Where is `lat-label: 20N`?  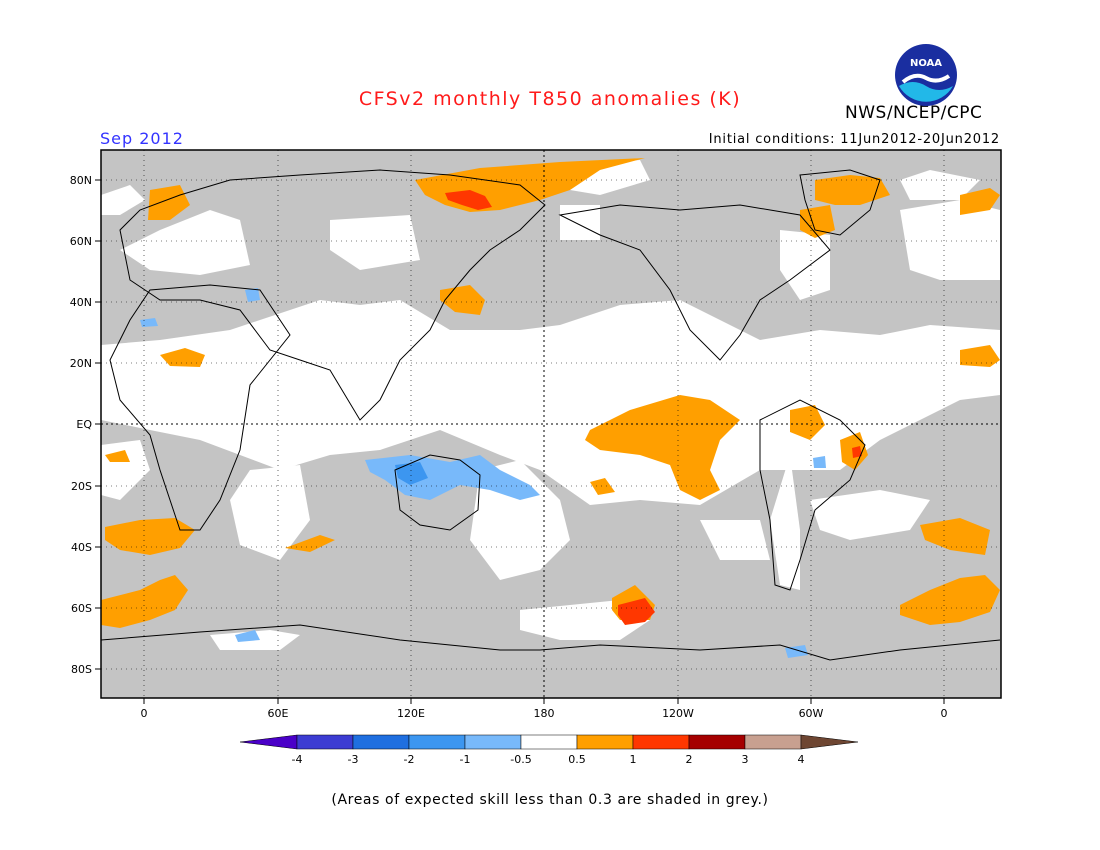 lat-label: 20N is located at coordinates (81, 363).